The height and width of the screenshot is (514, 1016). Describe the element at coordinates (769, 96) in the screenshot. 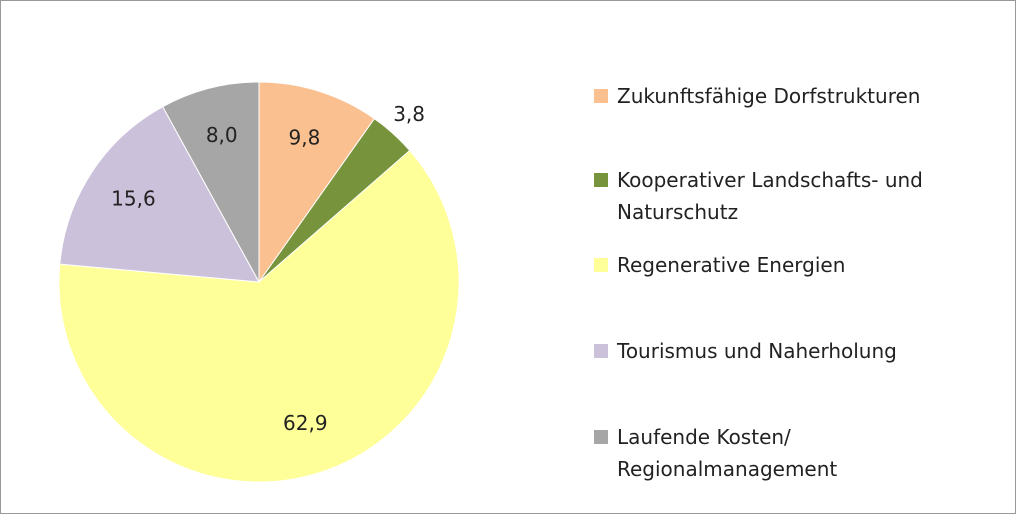

I see `legend-label: Zukunftsfähige Dorfstrukturen` at that location.